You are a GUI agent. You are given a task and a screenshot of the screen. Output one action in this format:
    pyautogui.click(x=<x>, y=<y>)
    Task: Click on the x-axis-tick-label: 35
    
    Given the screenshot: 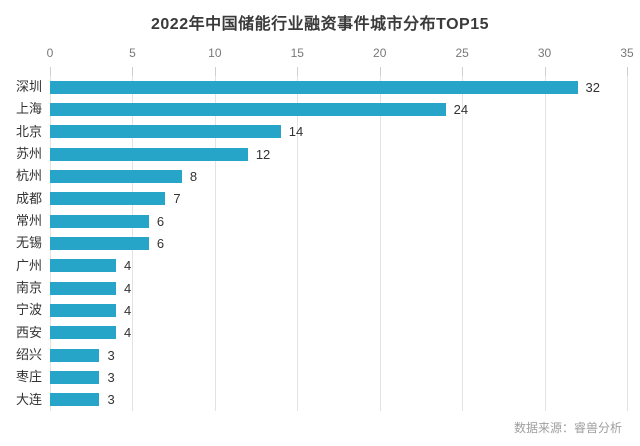 What is the action you would take?
    pyautogui.click(x=627, y=53)
    